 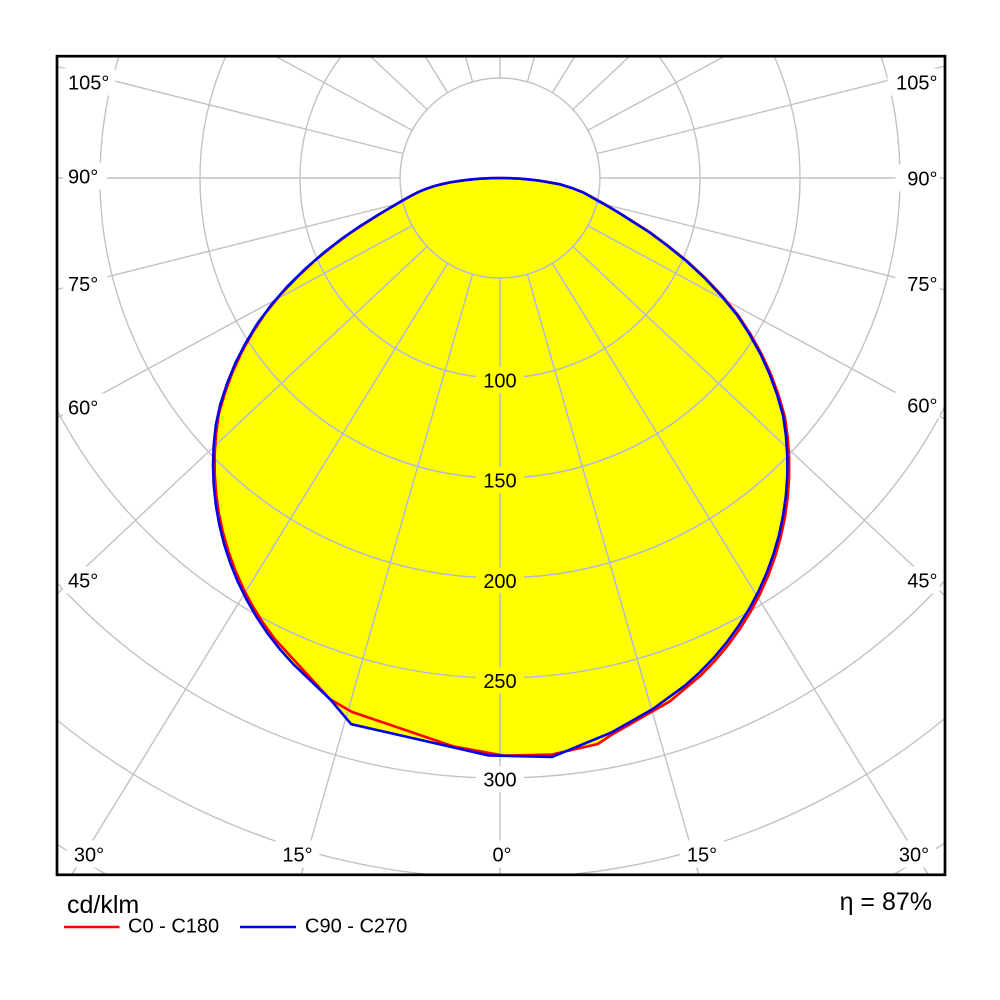 I want to click on svg-text: 150, so click(x=499, y=481).